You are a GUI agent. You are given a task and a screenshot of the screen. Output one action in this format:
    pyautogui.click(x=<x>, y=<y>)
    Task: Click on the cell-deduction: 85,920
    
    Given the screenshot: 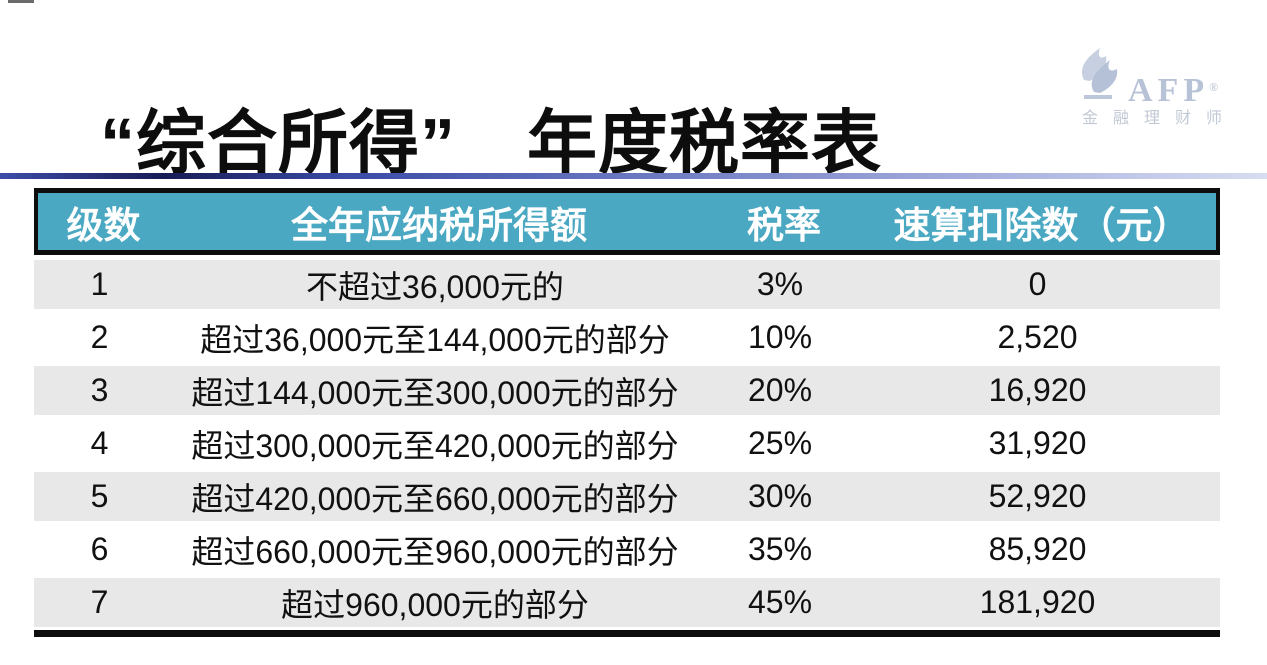 What is the action you would take?
    pyautogui.click(x=1037, y=549)
    